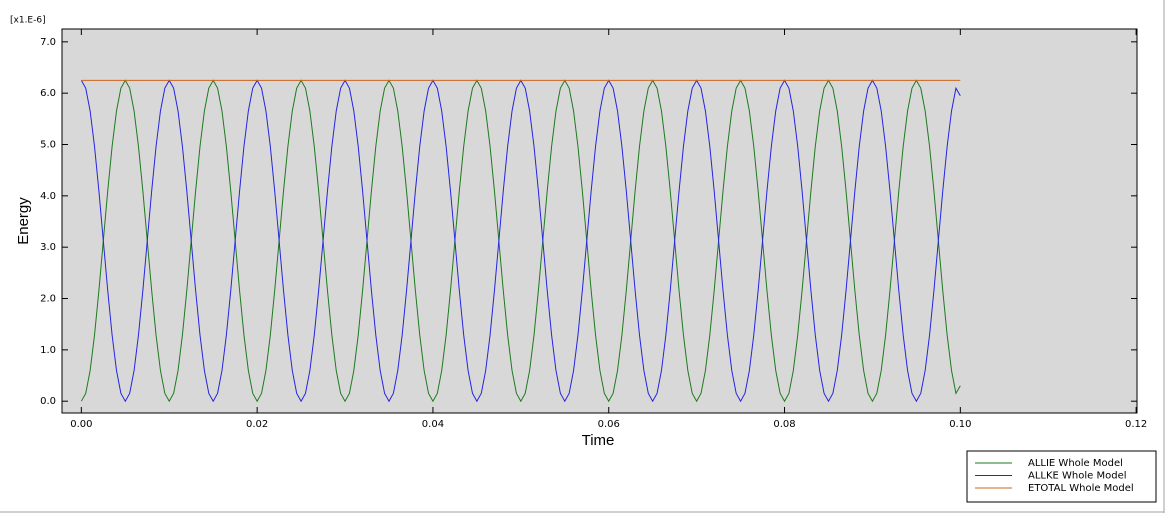  Describe the element at coordinates (433, 424) in the screenshot. I see `x-tick-label: 0.04` at that location.